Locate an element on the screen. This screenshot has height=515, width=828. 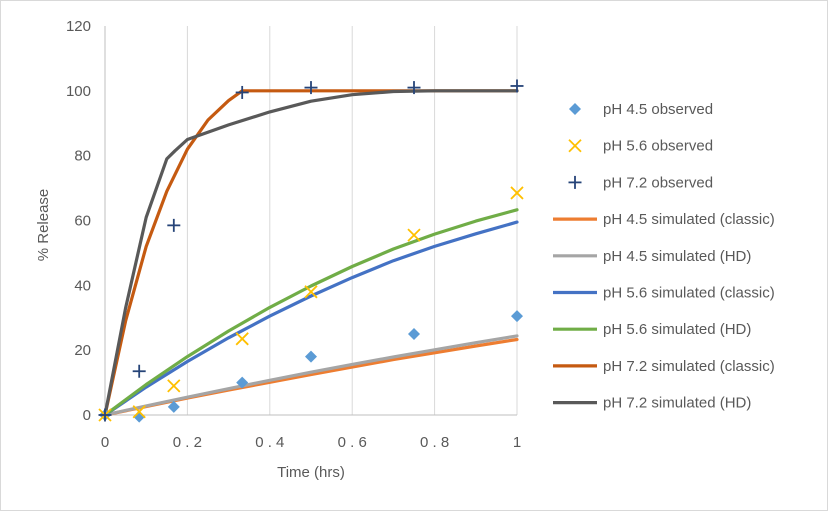
y-axis-title: % Release is located at coordinates (43, 225).